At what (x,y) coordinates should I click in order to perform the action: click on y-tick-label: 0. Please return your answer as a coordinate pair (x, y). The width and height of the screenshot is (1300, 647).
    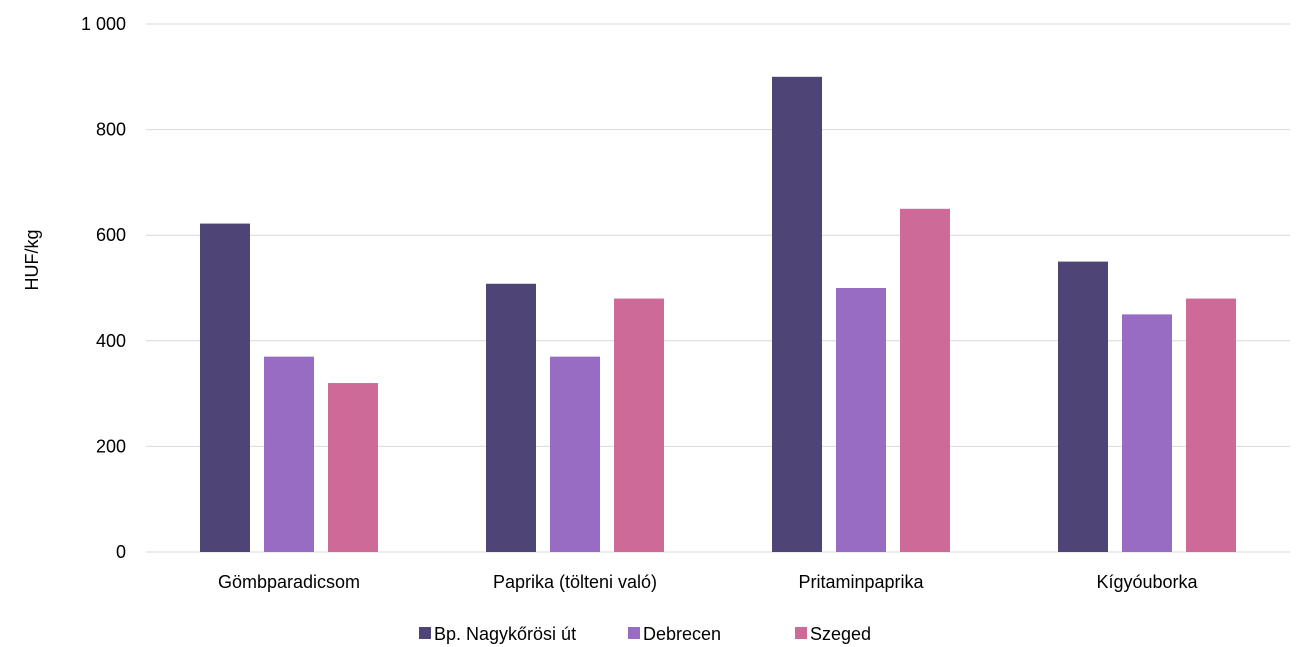
    Looking at the image, I should click on (121, 552).